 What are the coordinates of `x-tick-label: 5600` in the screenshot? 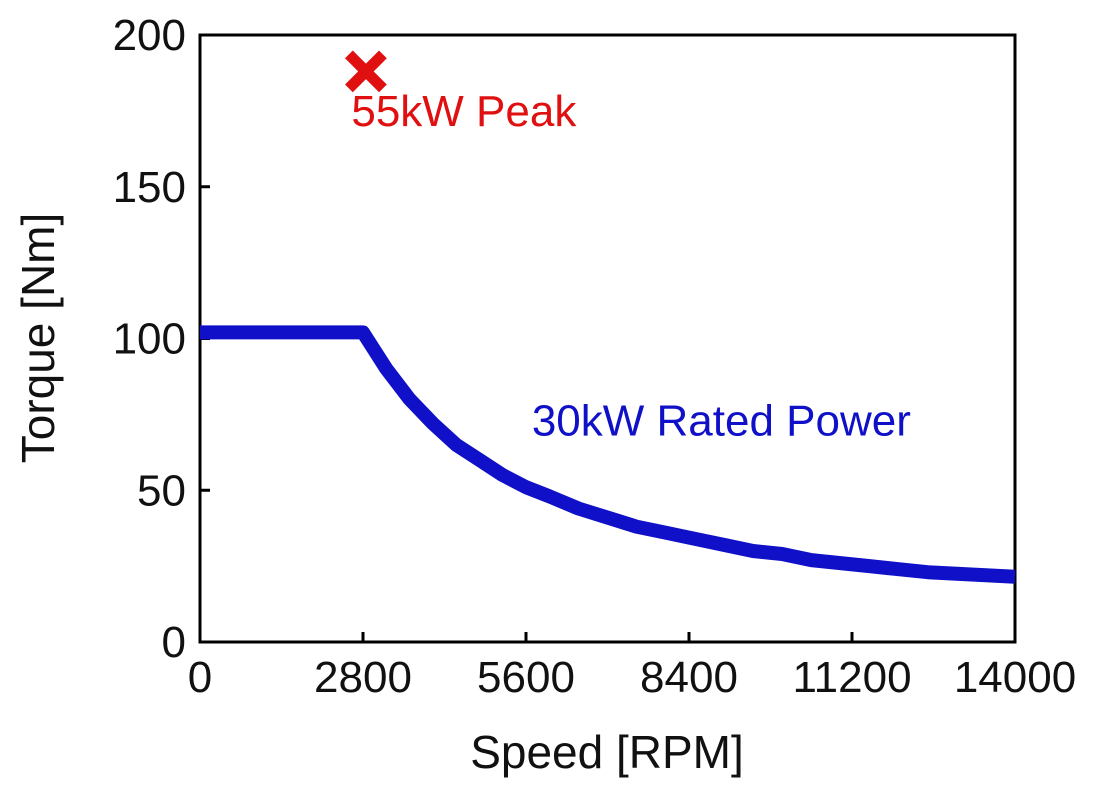 It's located at (526, 677).